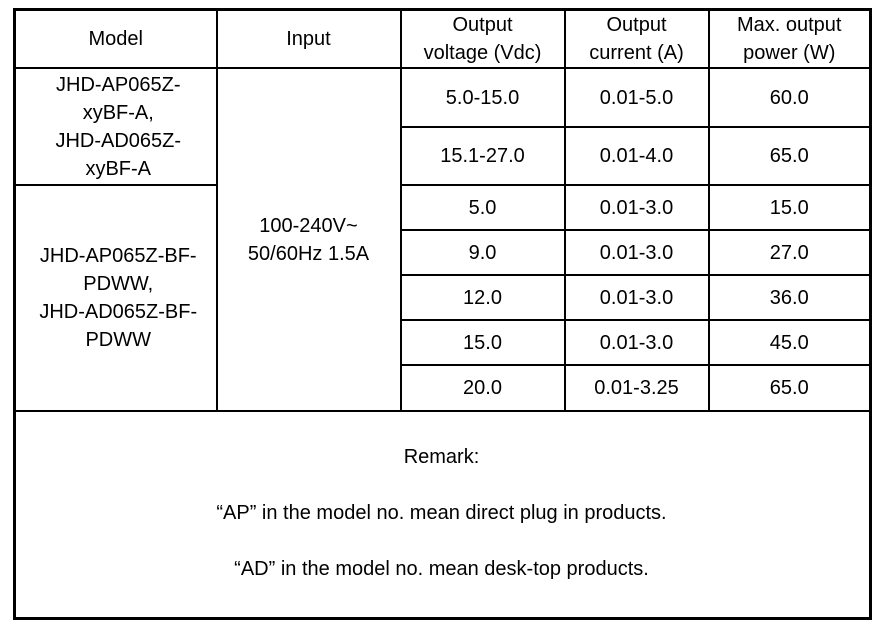 The height and width of the screenshot is (620, 875). Describe the element at coordinates (482, 156) in the screenshot. I see `voltage-cell: 15.1-27.0` at that location.